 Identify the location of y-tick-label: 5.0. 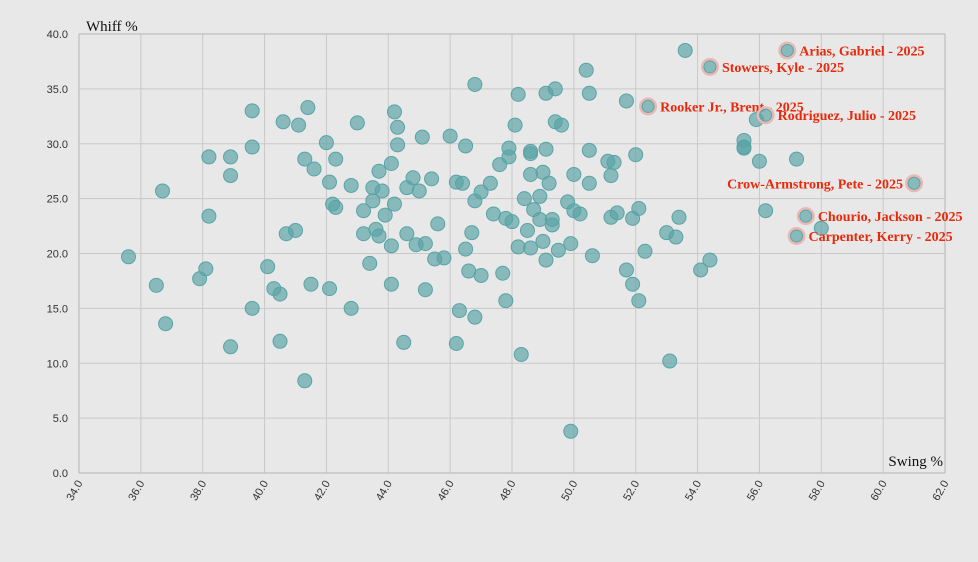
(60, 419).